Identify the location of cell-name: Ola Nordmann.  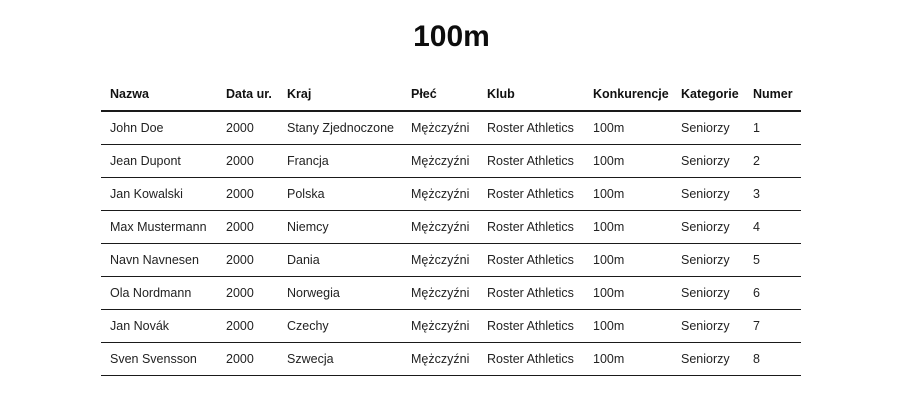
(159, 293).